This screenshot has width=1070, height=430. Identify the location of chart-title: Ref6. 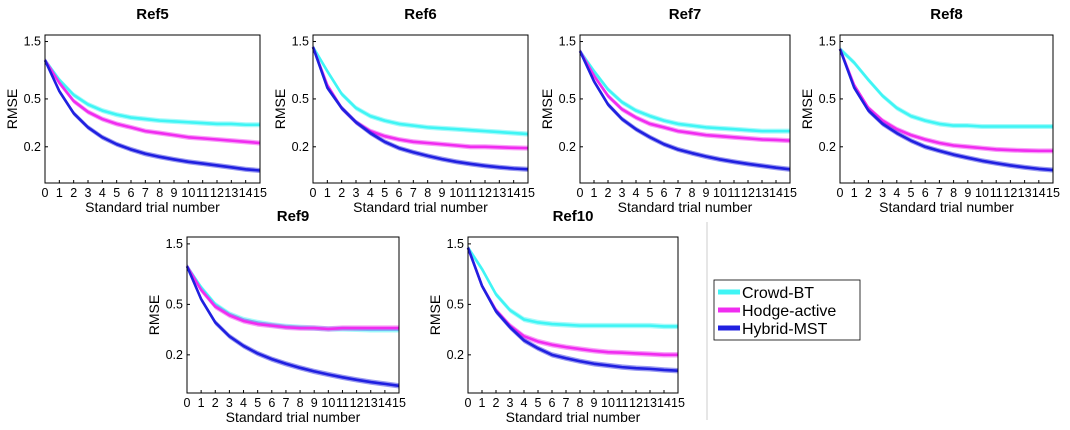
(420, 14).